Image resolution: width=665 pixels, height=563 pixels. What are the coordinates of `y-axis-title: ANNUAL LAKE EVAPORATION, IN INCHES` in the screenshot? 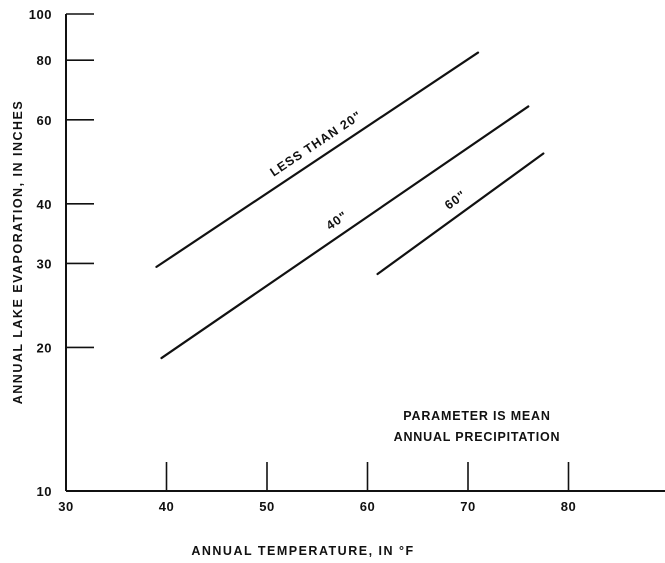 It's located at (18, 252).